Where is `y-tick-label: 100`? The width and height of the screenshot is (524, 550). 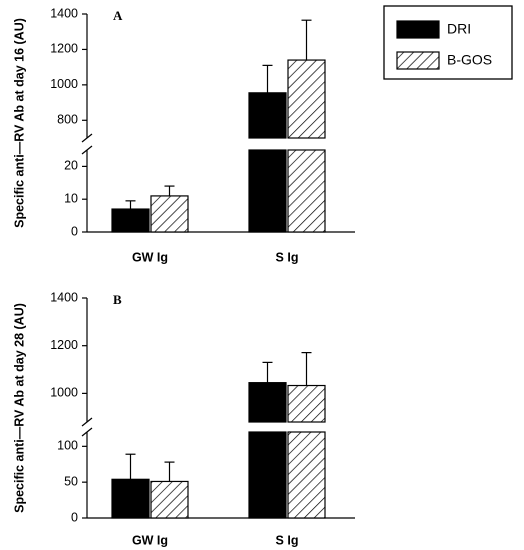
y-tick-label: 100 is located at coordinates (67, 446).